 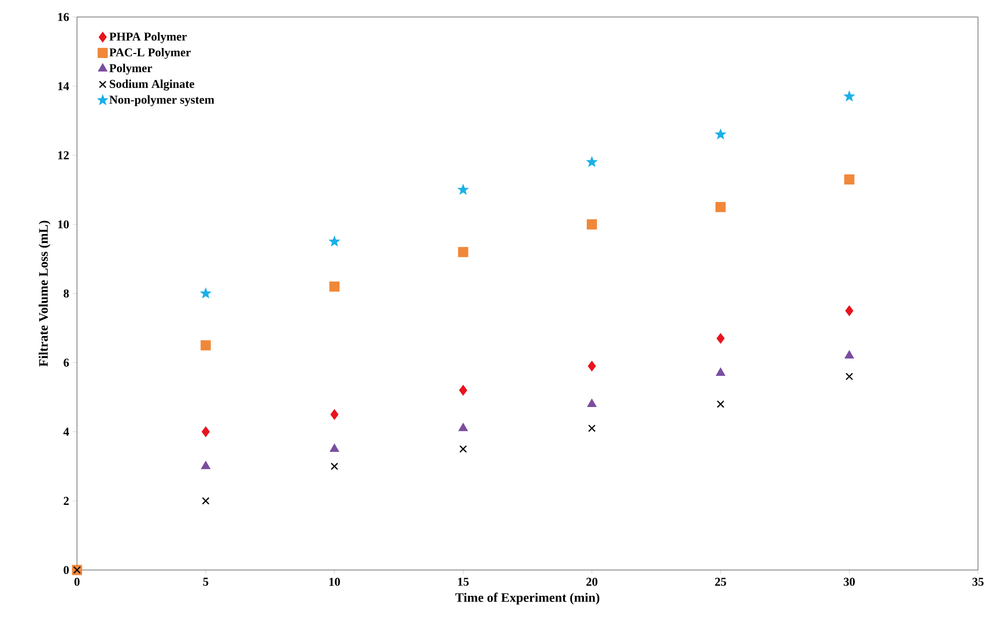 What do you see at coordinates (66, 570) in the screenshot?
I see `y-tick-label: 0` at bounding box center [66, 570].